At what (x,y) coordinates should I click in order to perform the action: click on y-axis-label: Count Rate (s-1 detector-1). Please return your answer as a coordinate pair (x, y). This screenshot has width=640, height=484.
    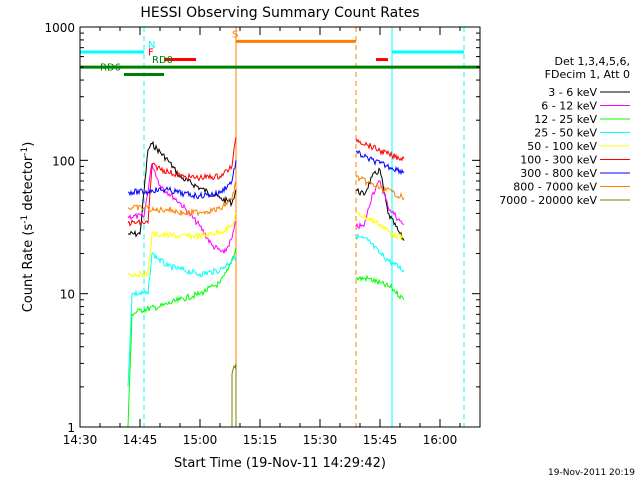
    Looking at the image, I should click on (28, 227).